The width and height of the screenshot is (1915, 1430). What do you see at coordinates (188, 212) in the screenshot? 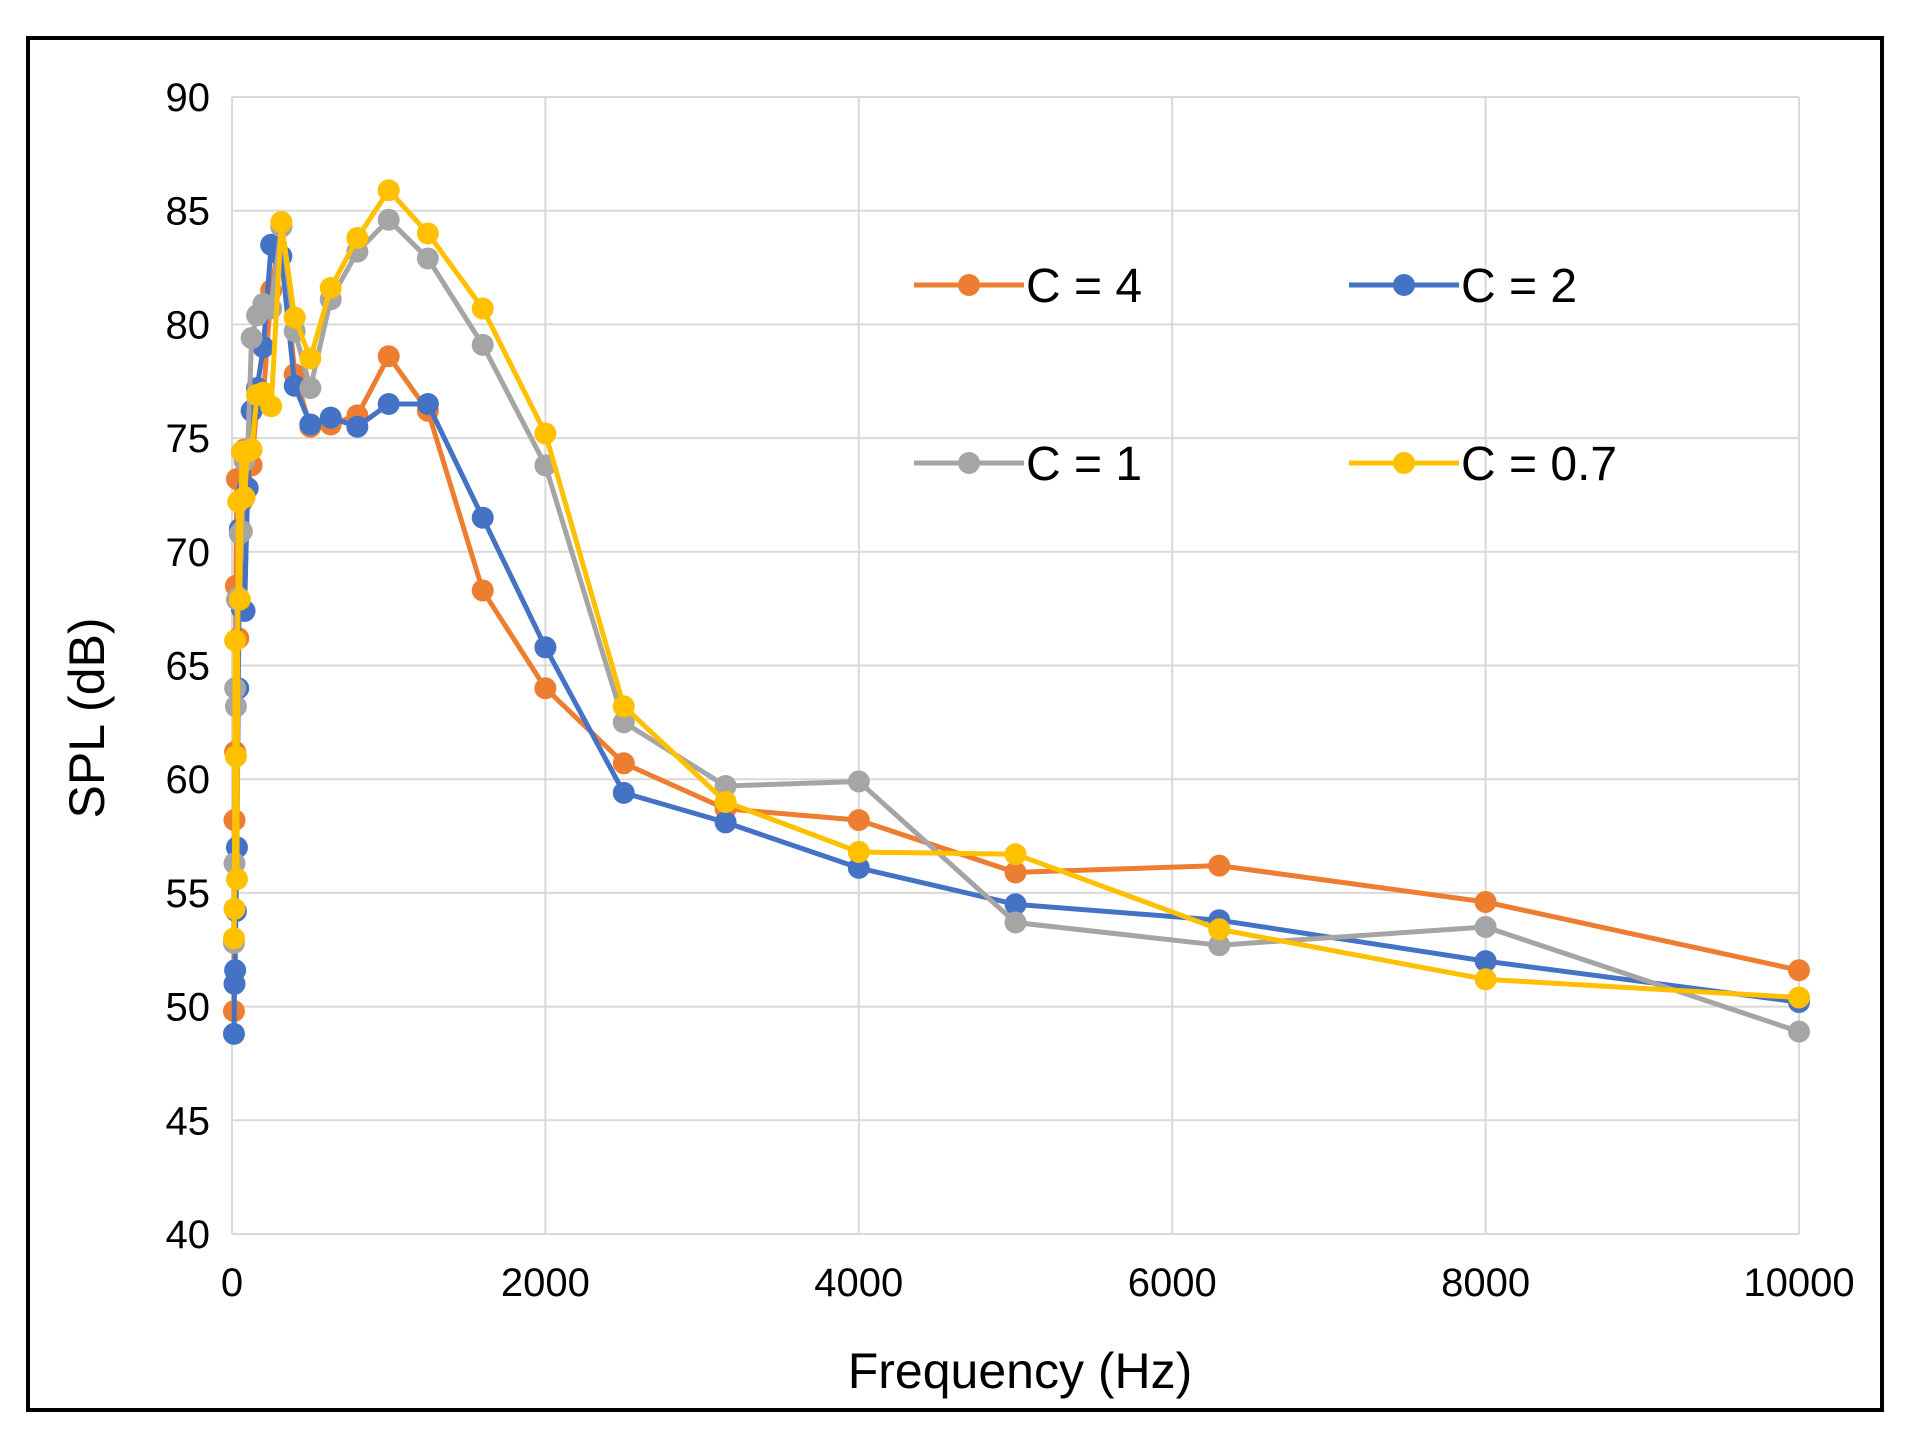
I see `y-tick-label: 85` at bounding box center [188, 212].